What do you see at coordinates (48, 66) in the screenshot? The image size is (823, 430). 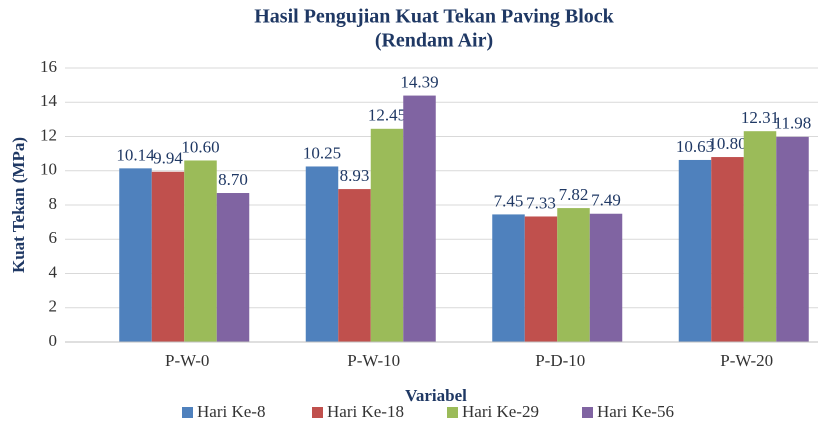 I see `y-tick-label: 16` at bounding box center [48, 66].